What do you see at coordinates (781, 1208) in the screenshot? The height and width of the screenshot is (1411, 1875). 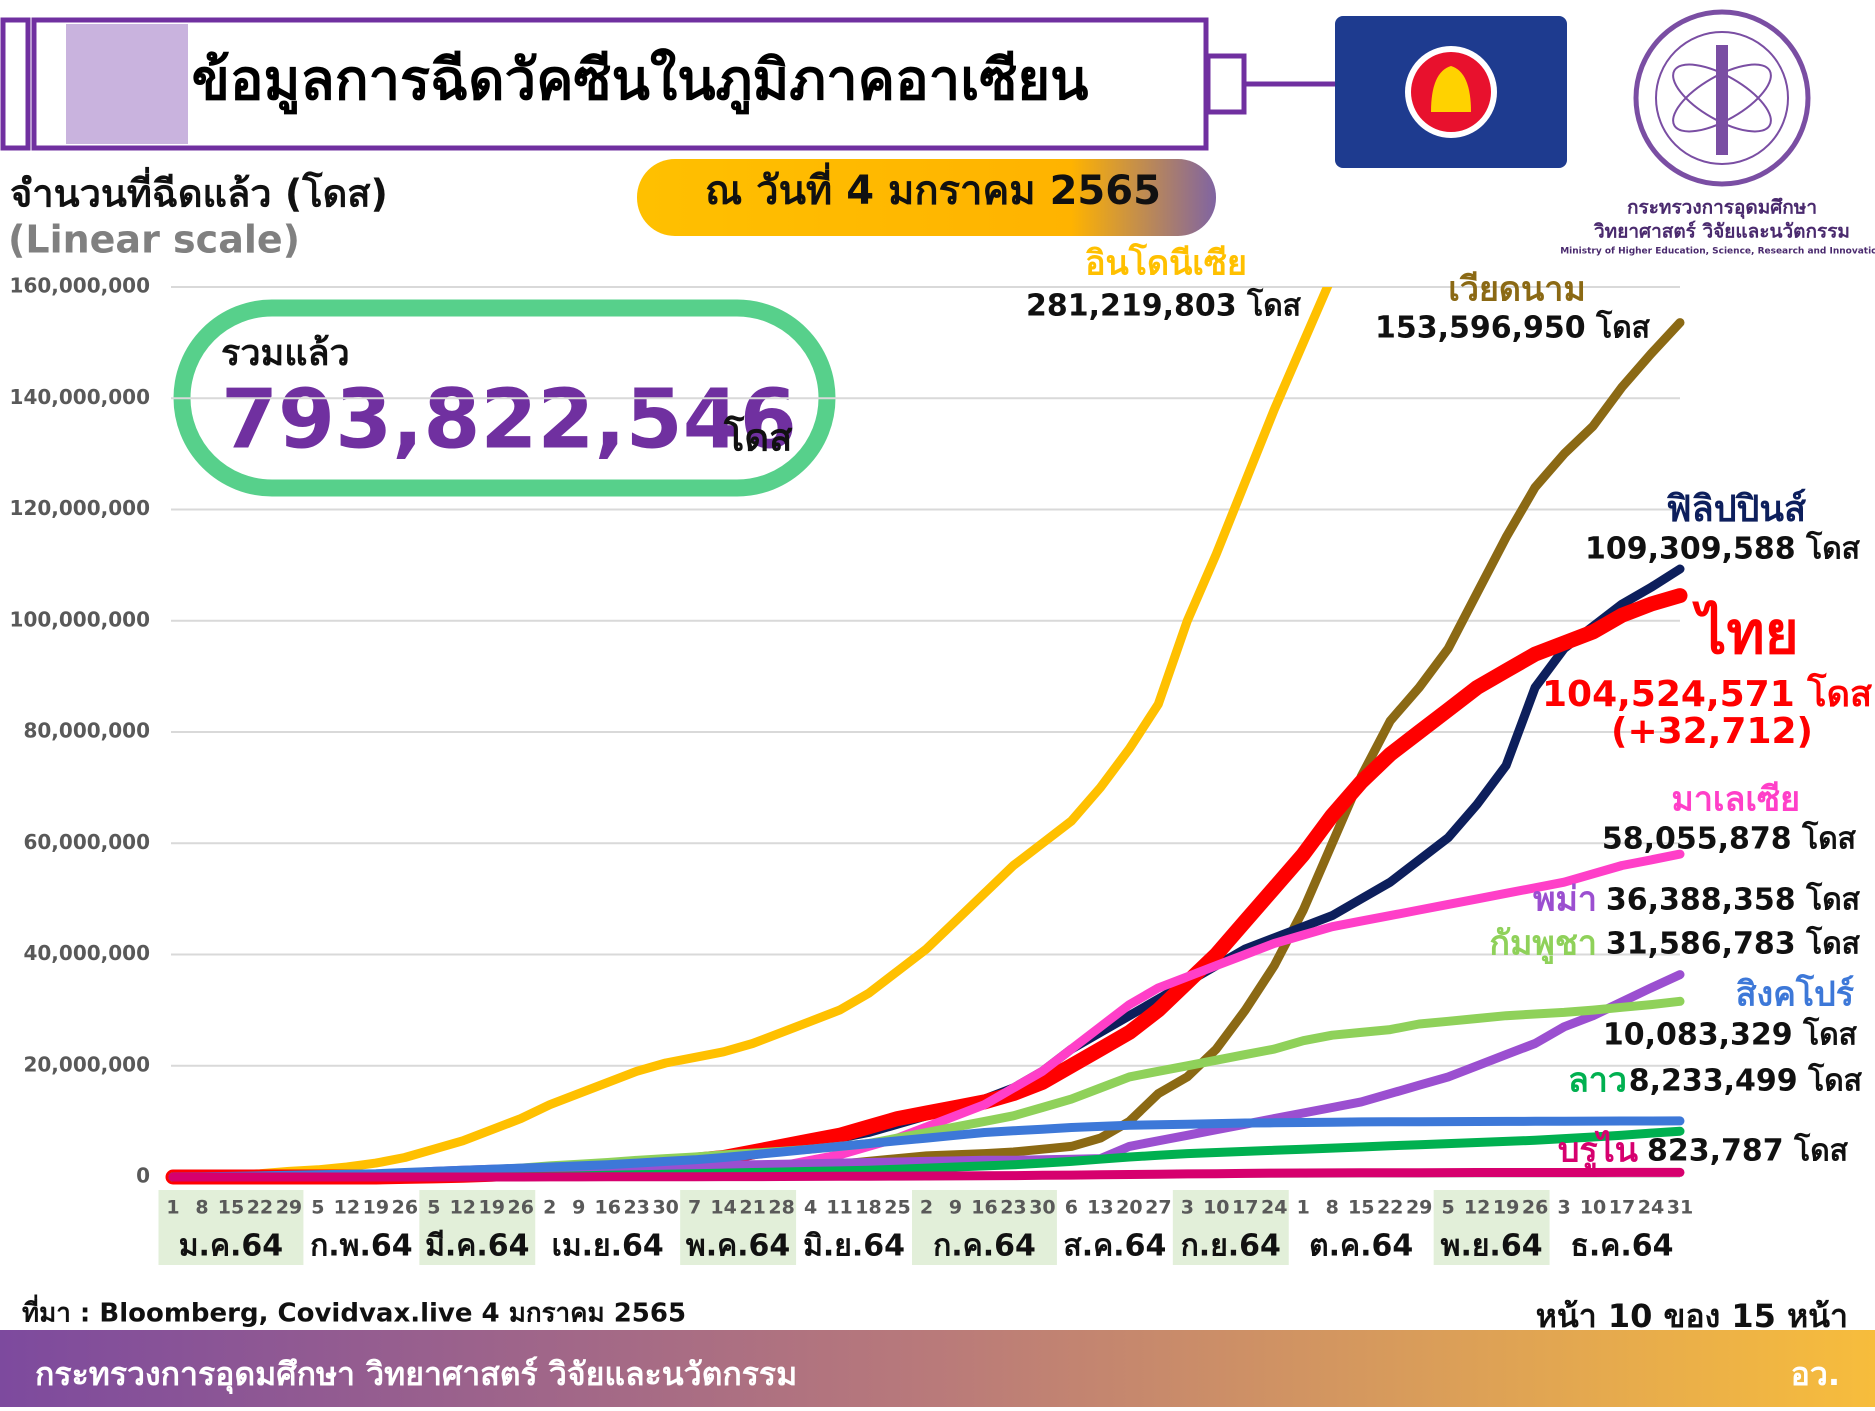 I see `x-tick-label: 28` at bounding box center [781, 1208].